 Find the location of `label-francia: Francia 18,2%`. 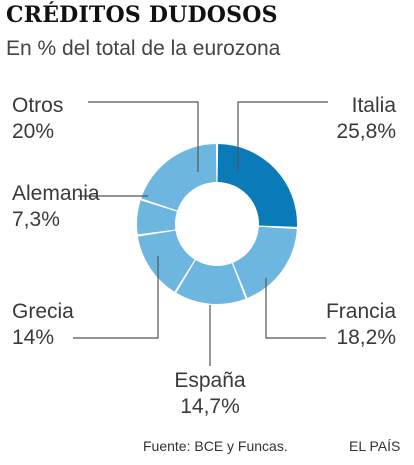

label-francia: Francia 18,2% is located at coordinates (348, 325).